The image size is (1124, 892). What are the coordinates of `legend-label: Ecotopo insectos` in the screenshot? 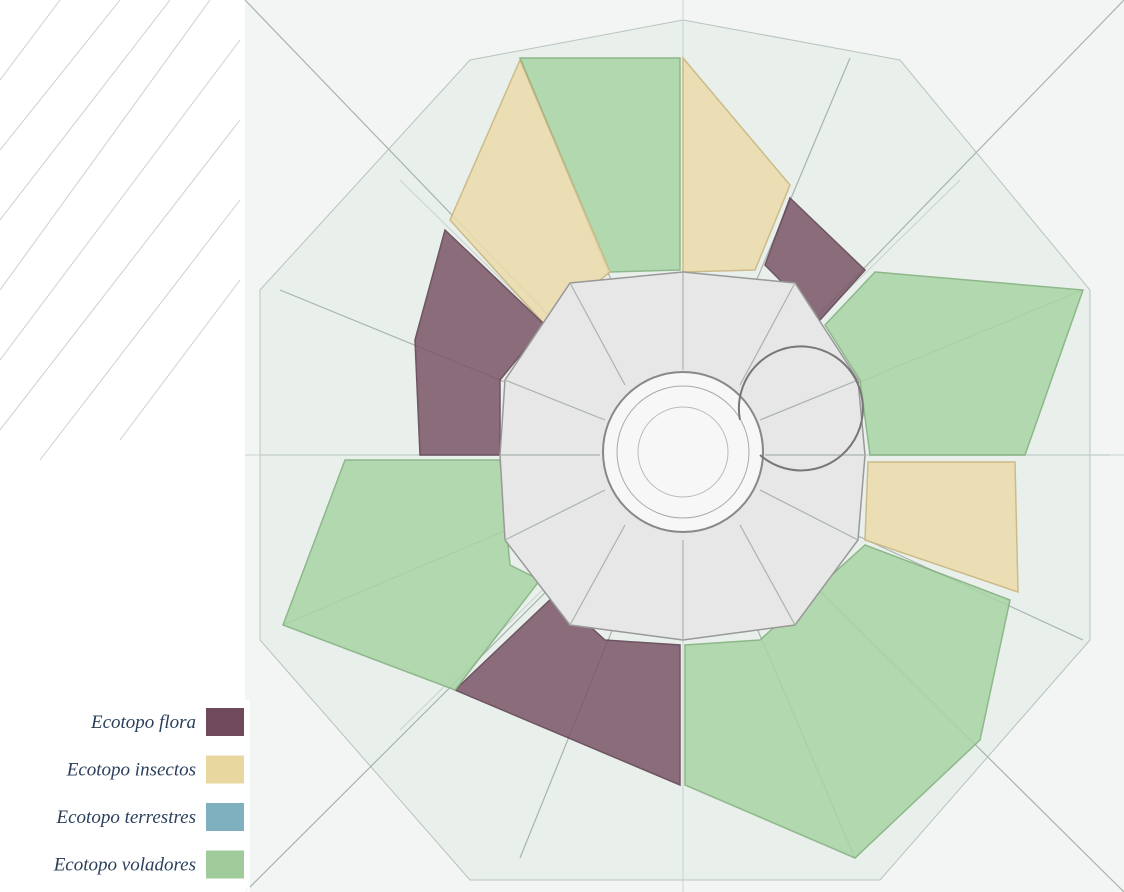 It's located at (131, 770).